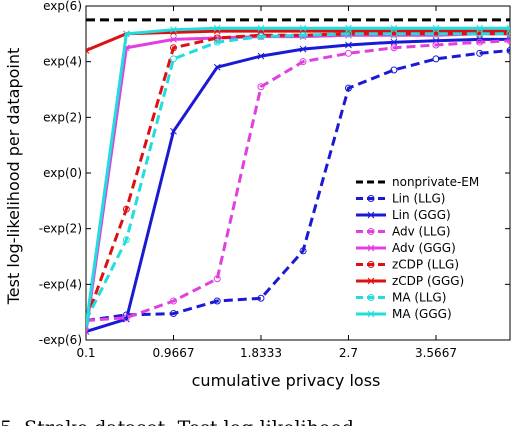  What do you see at coordinates (60, 229) in the screenshot?
I see `y-tick-label: -exp(2)` at bounding box center [60, 229].